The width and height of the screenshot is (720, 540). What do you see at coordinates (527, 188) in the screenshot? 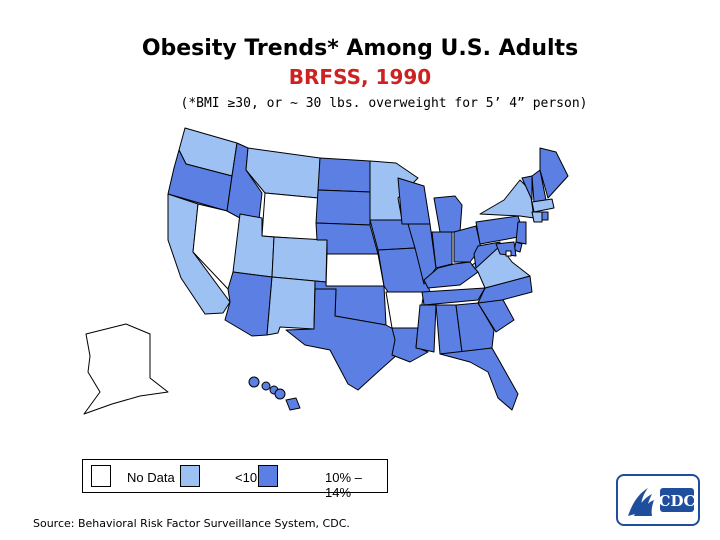
I see `state-vt` at bounding box center [527, 188].